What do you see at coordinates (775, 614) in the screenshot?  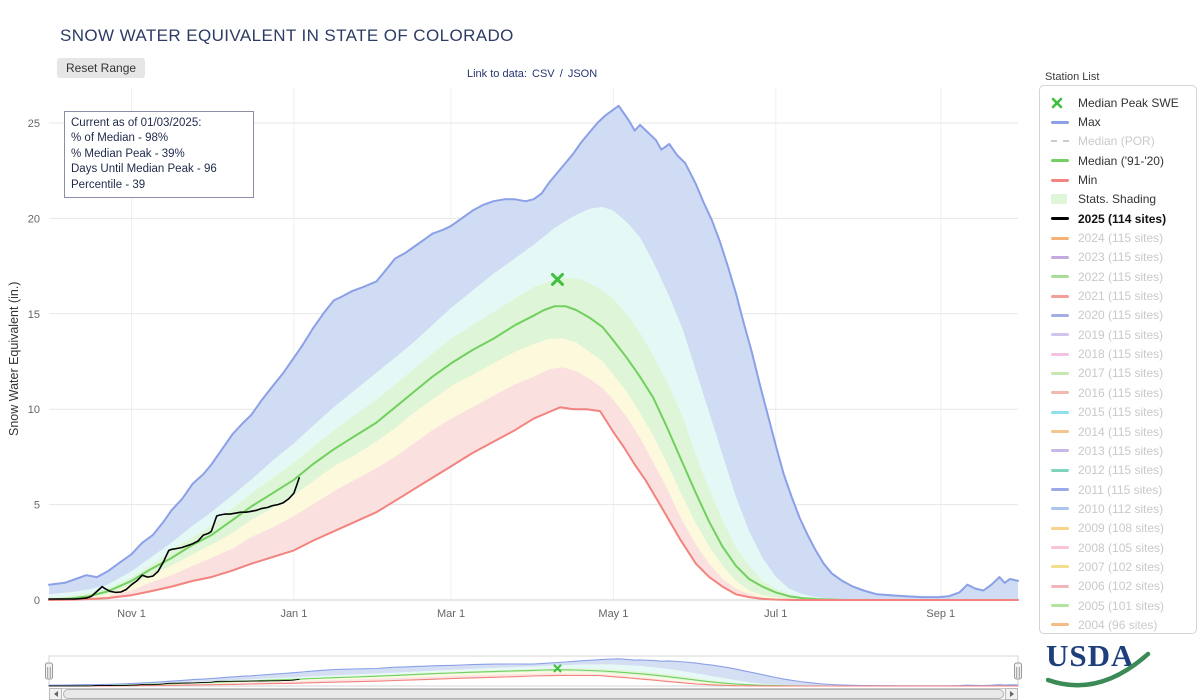 I see `x-tick-label: Jul 1` at bounding box center [775, 614].